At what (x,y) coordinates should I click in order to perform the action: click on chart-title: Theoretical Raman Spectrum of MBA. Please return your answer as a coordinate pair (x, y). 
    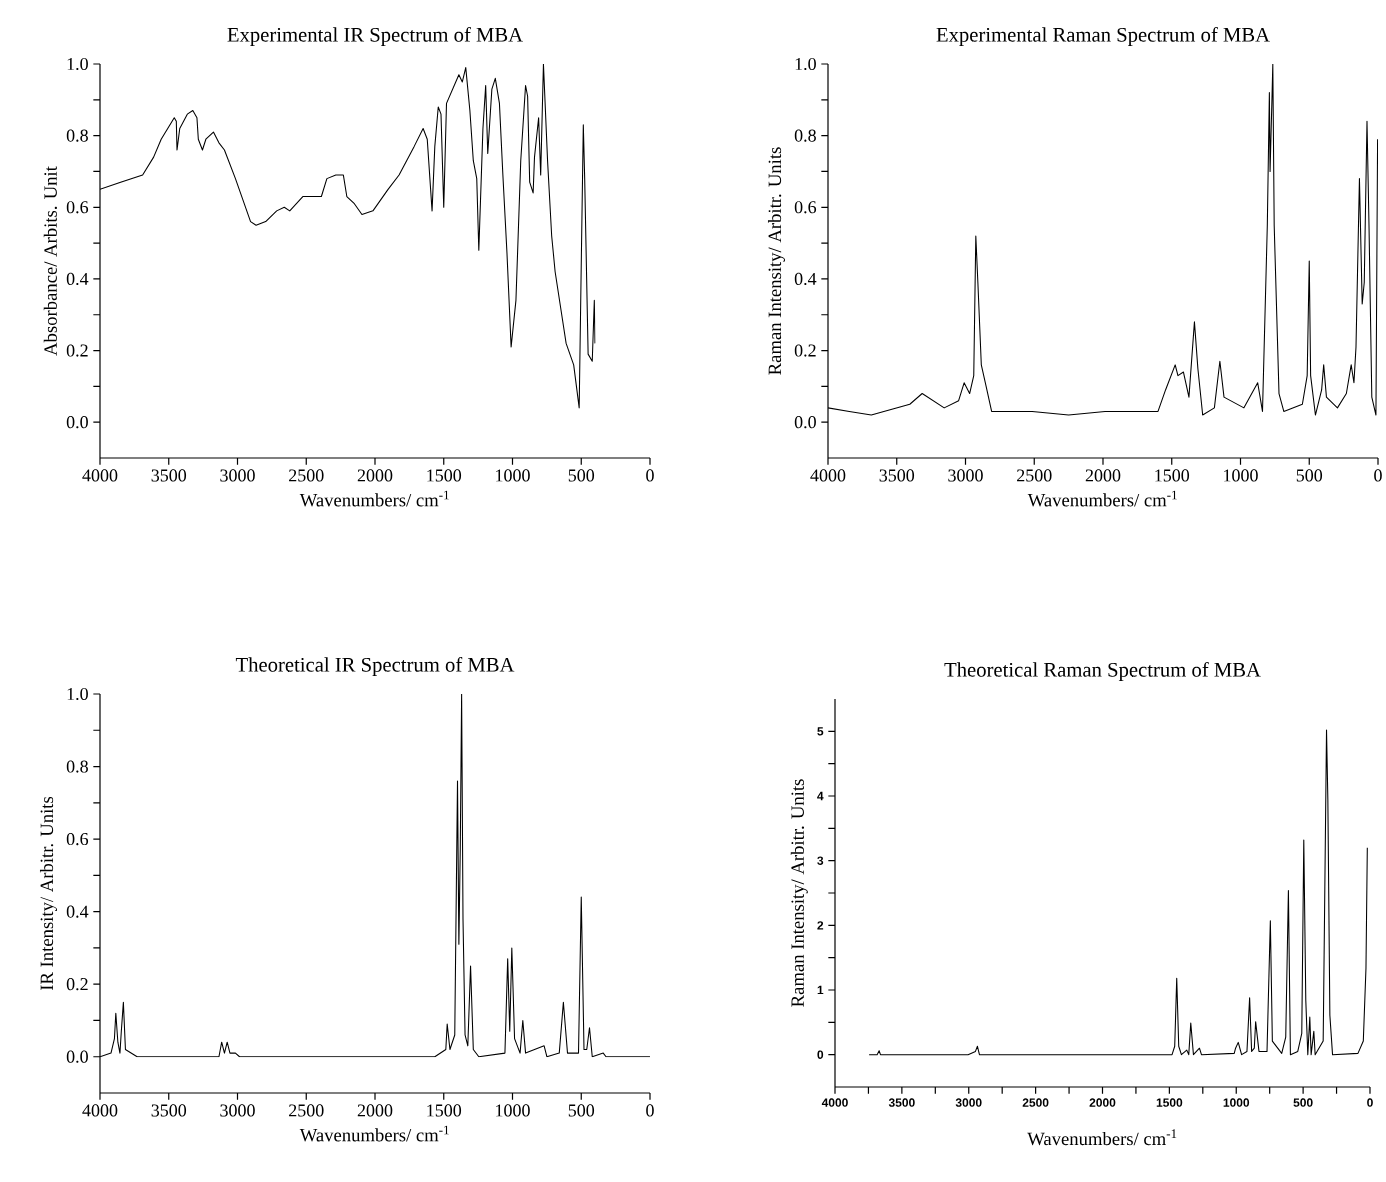
    Looking at the image, I should click on (1102, 671).